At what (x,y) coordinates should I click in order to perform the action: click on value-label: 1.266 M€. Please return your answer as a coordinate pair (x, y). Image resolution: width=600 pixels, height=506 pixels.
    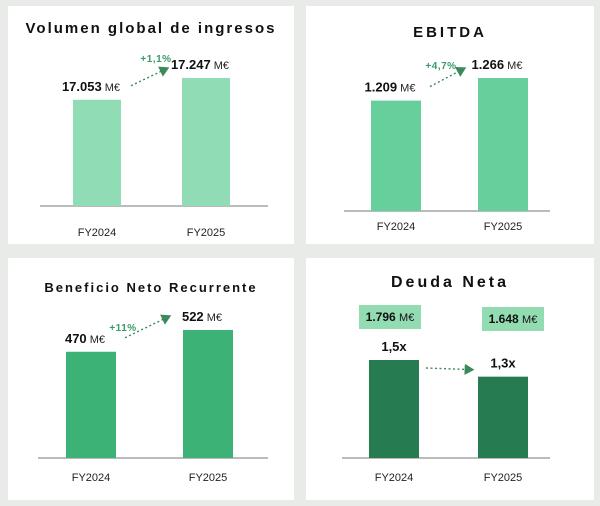
    Looking at the image, I should click on (497, 64).